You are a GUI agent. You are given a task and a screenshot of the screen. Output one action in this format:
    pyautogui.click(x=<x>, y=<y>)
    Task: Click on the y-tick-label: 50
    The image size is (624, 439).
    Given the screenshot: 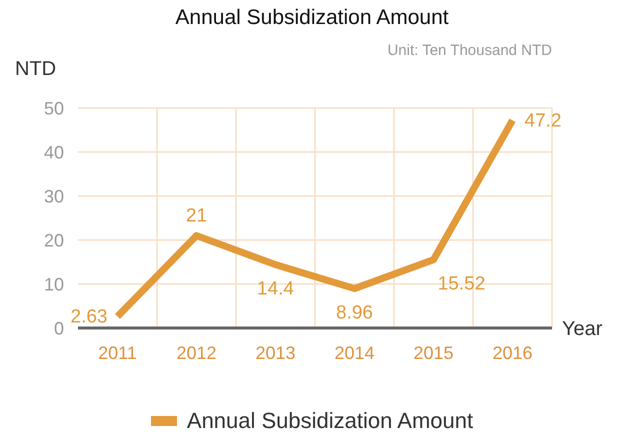 What is the action you would take?
    pyautogui.click(x=54, y=108)
    